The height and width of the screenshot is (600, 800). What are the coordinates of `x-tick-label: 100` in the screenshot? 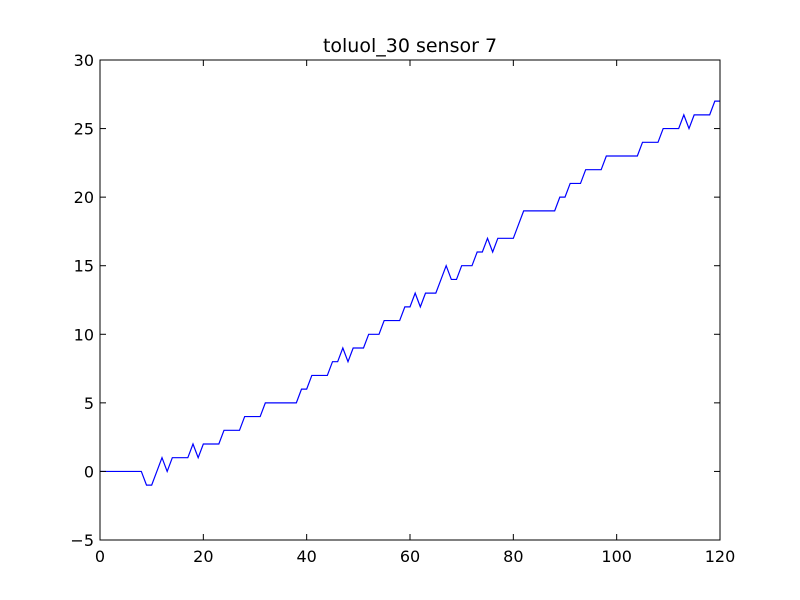 It's located at (616, 556).